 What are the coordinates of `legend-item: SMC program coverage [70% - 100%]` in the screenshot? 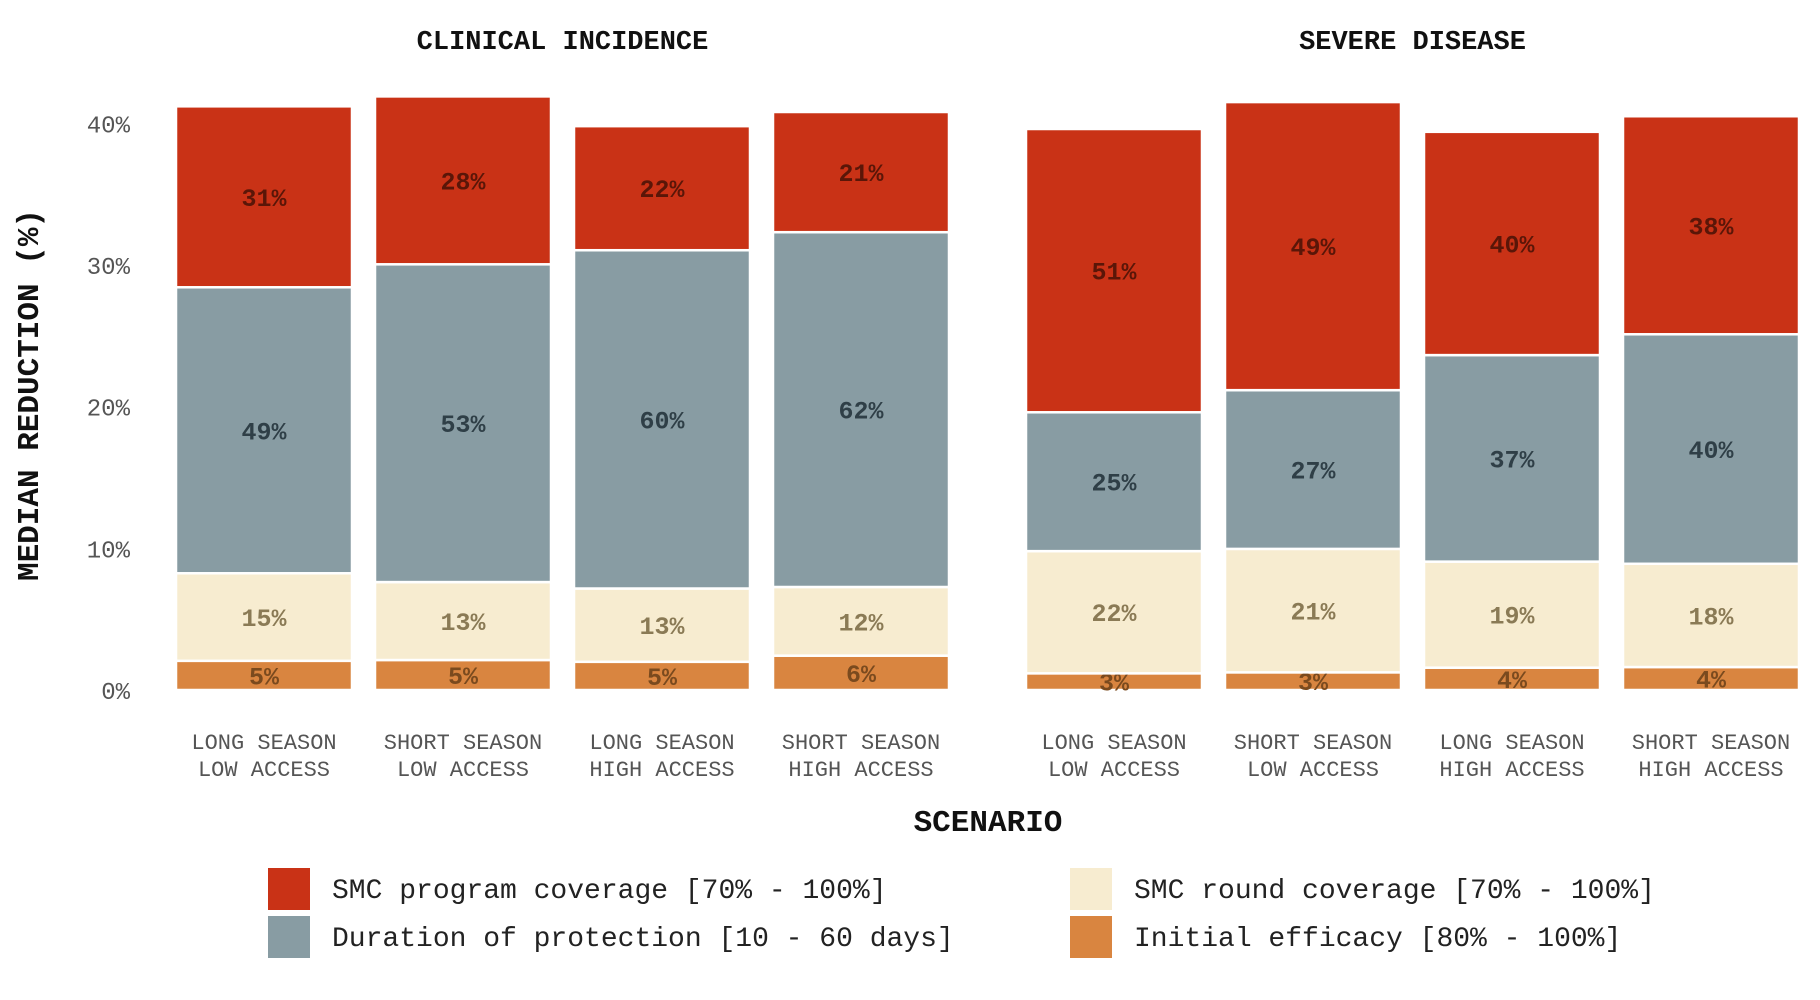 It's located at (577, 889).